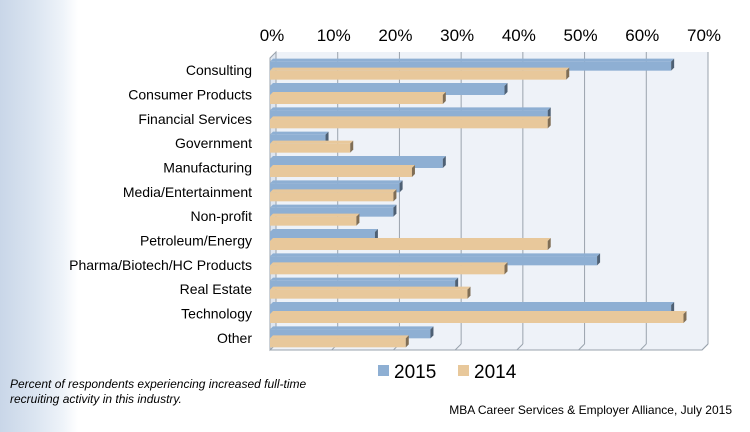 This screenshot has height=432, width=750. I want to click on legend-label-2015: 2015, so click(415, 372).